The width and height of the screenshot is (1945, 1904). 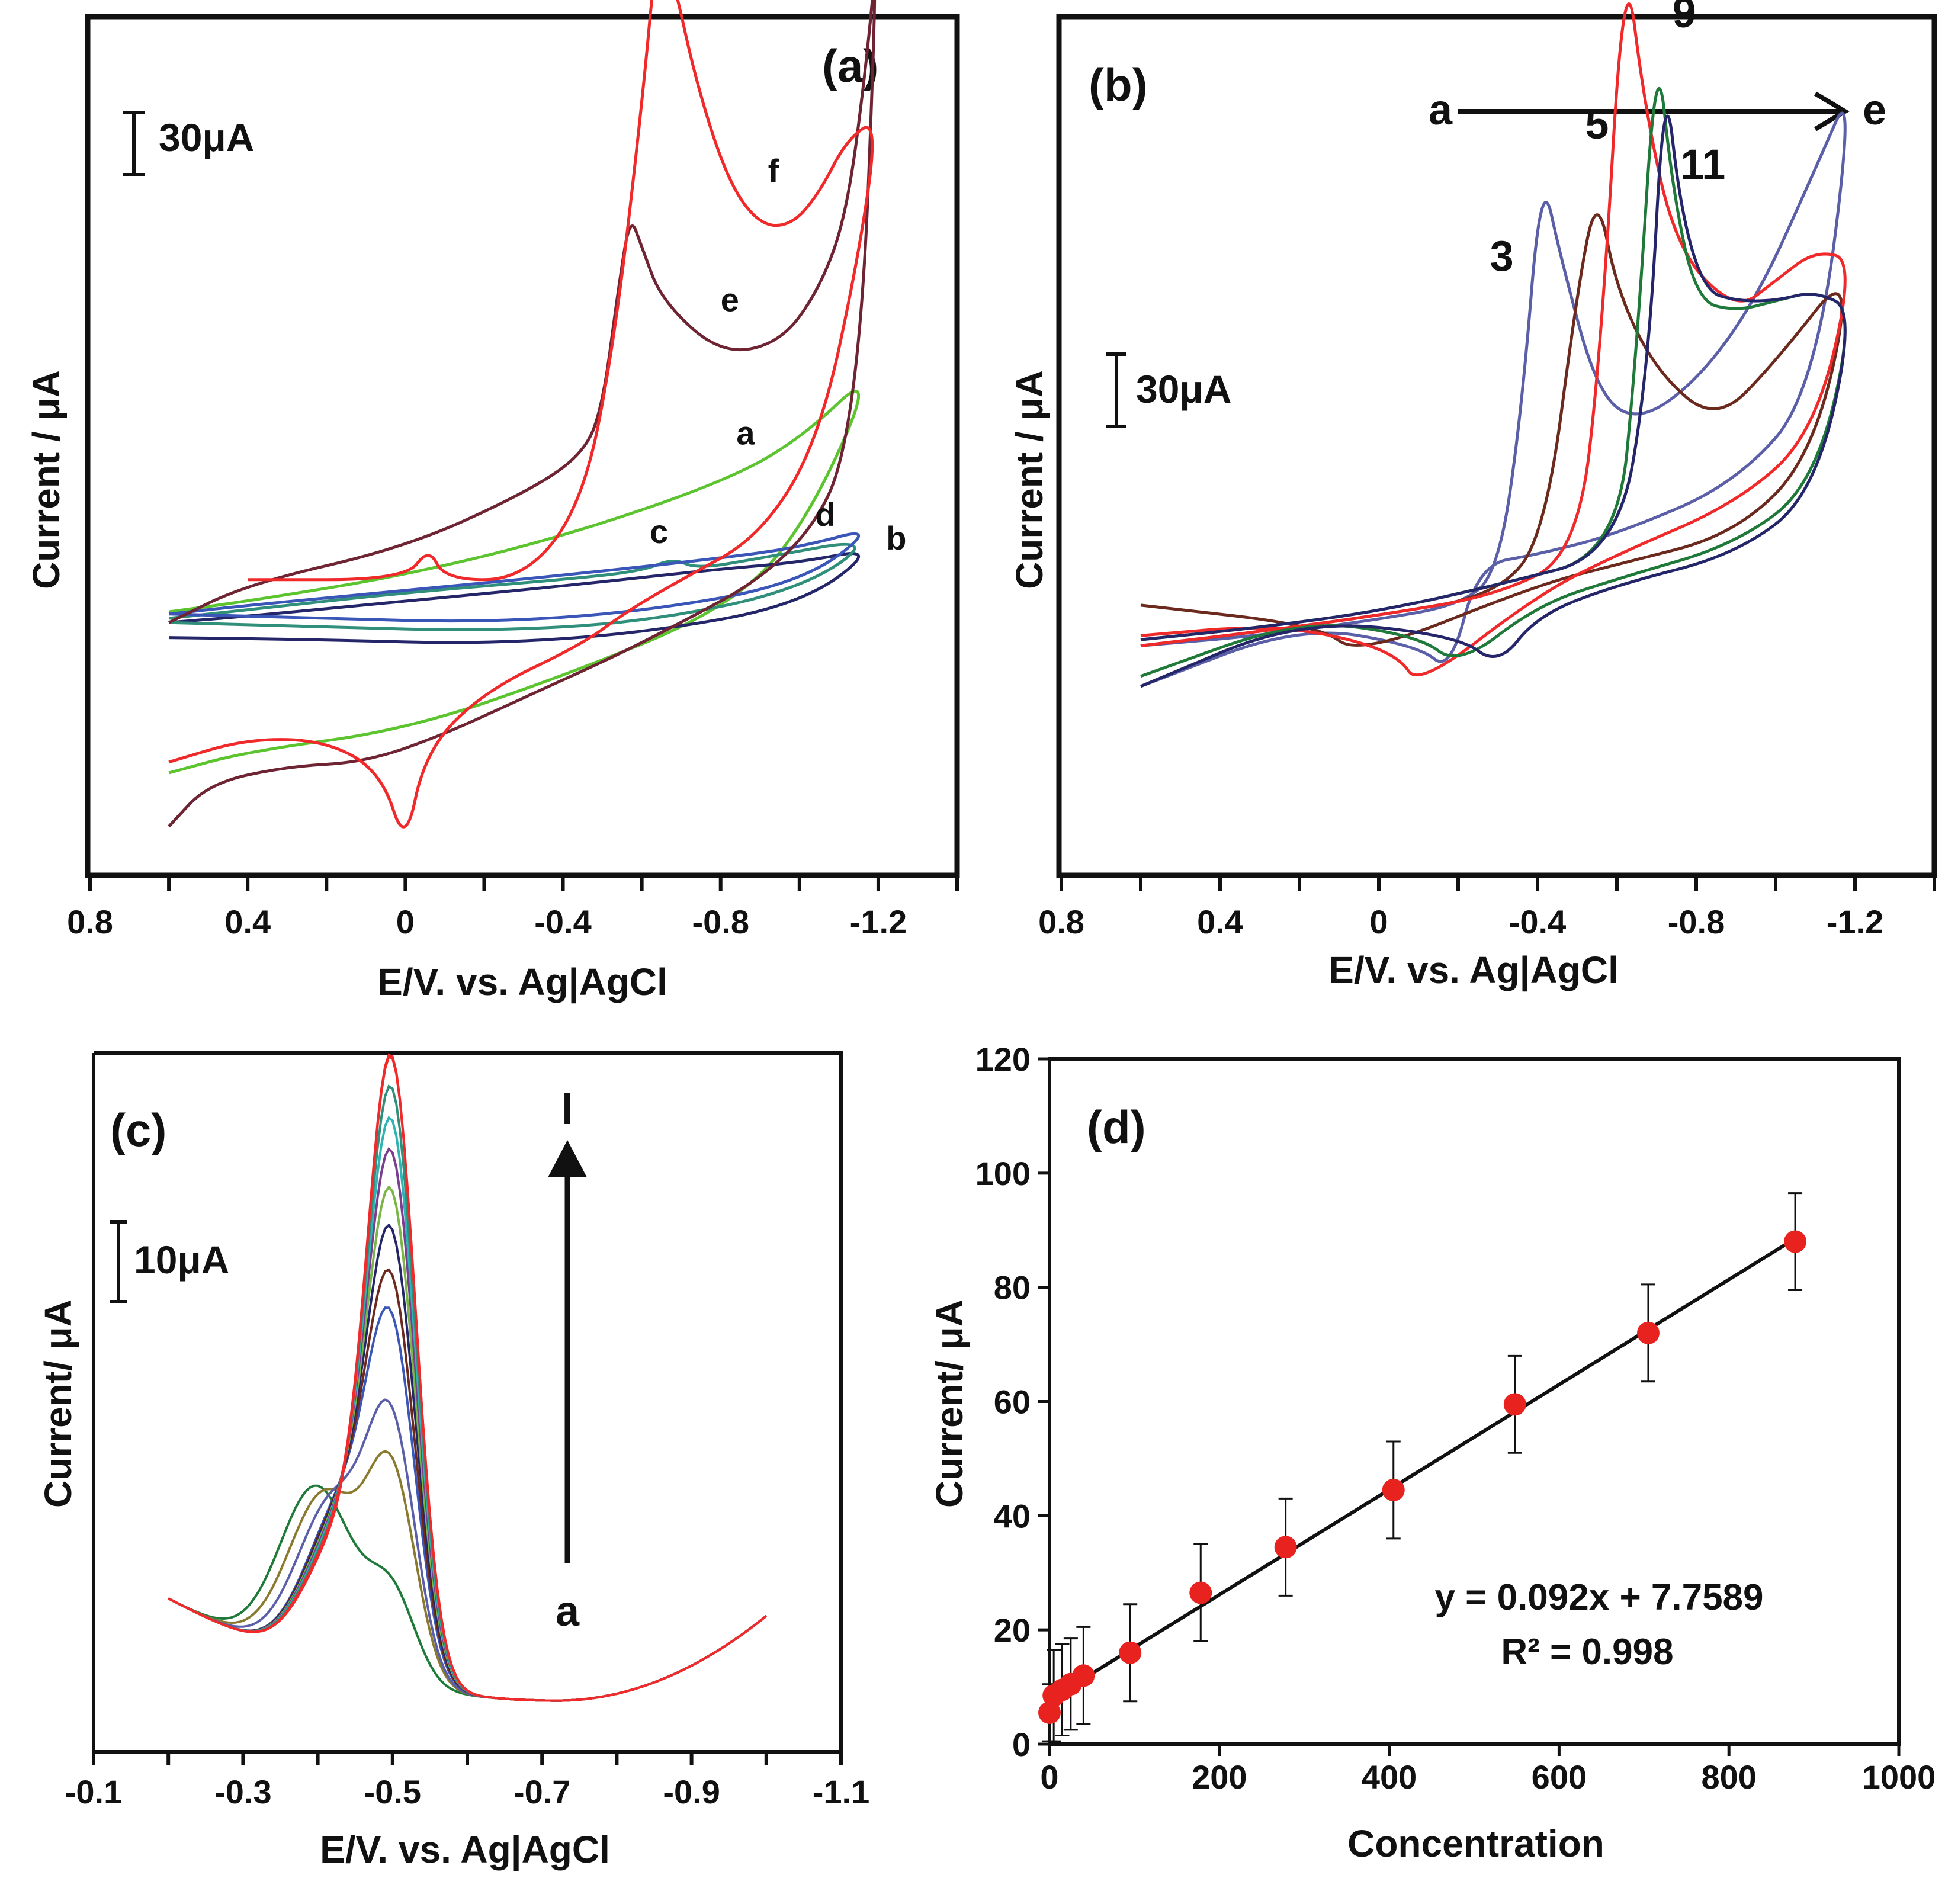 I want to click on panel-c-arrow-end: l, so click(x=567, y=1110).